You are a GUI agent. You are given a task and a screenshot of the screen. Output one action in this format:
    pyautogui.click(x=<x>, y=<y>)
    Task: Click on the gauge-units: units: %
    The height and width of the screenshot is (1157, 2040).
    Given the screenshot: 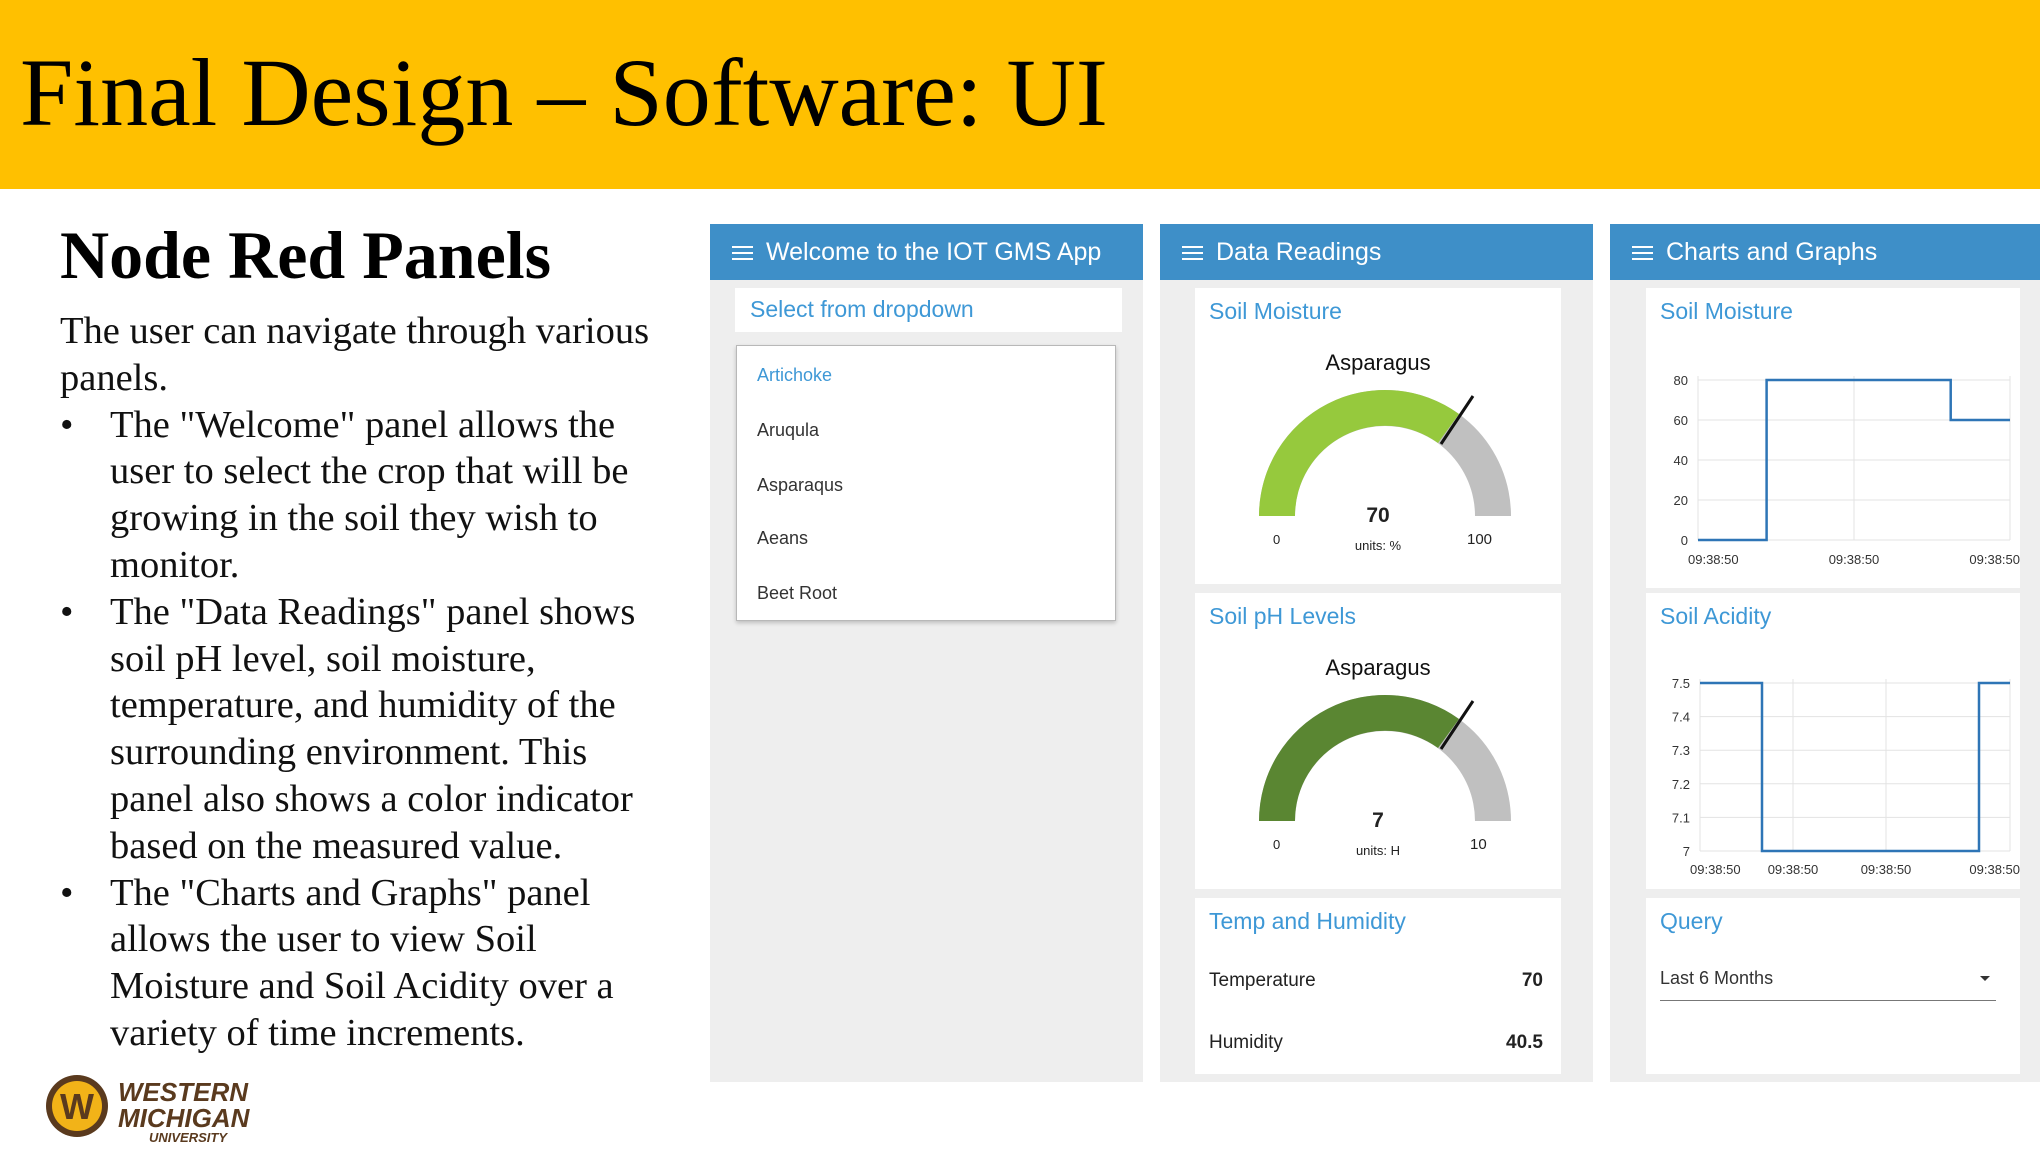 What is the action you would take?
    pyautogui.click(x=1378, y=545)
    